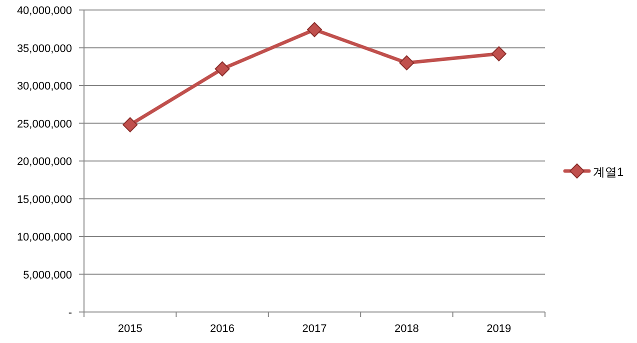  Describe the element at coordinates (44, 200) in the screenshot. I see `y-tick-label: 15,000,000` at that location.